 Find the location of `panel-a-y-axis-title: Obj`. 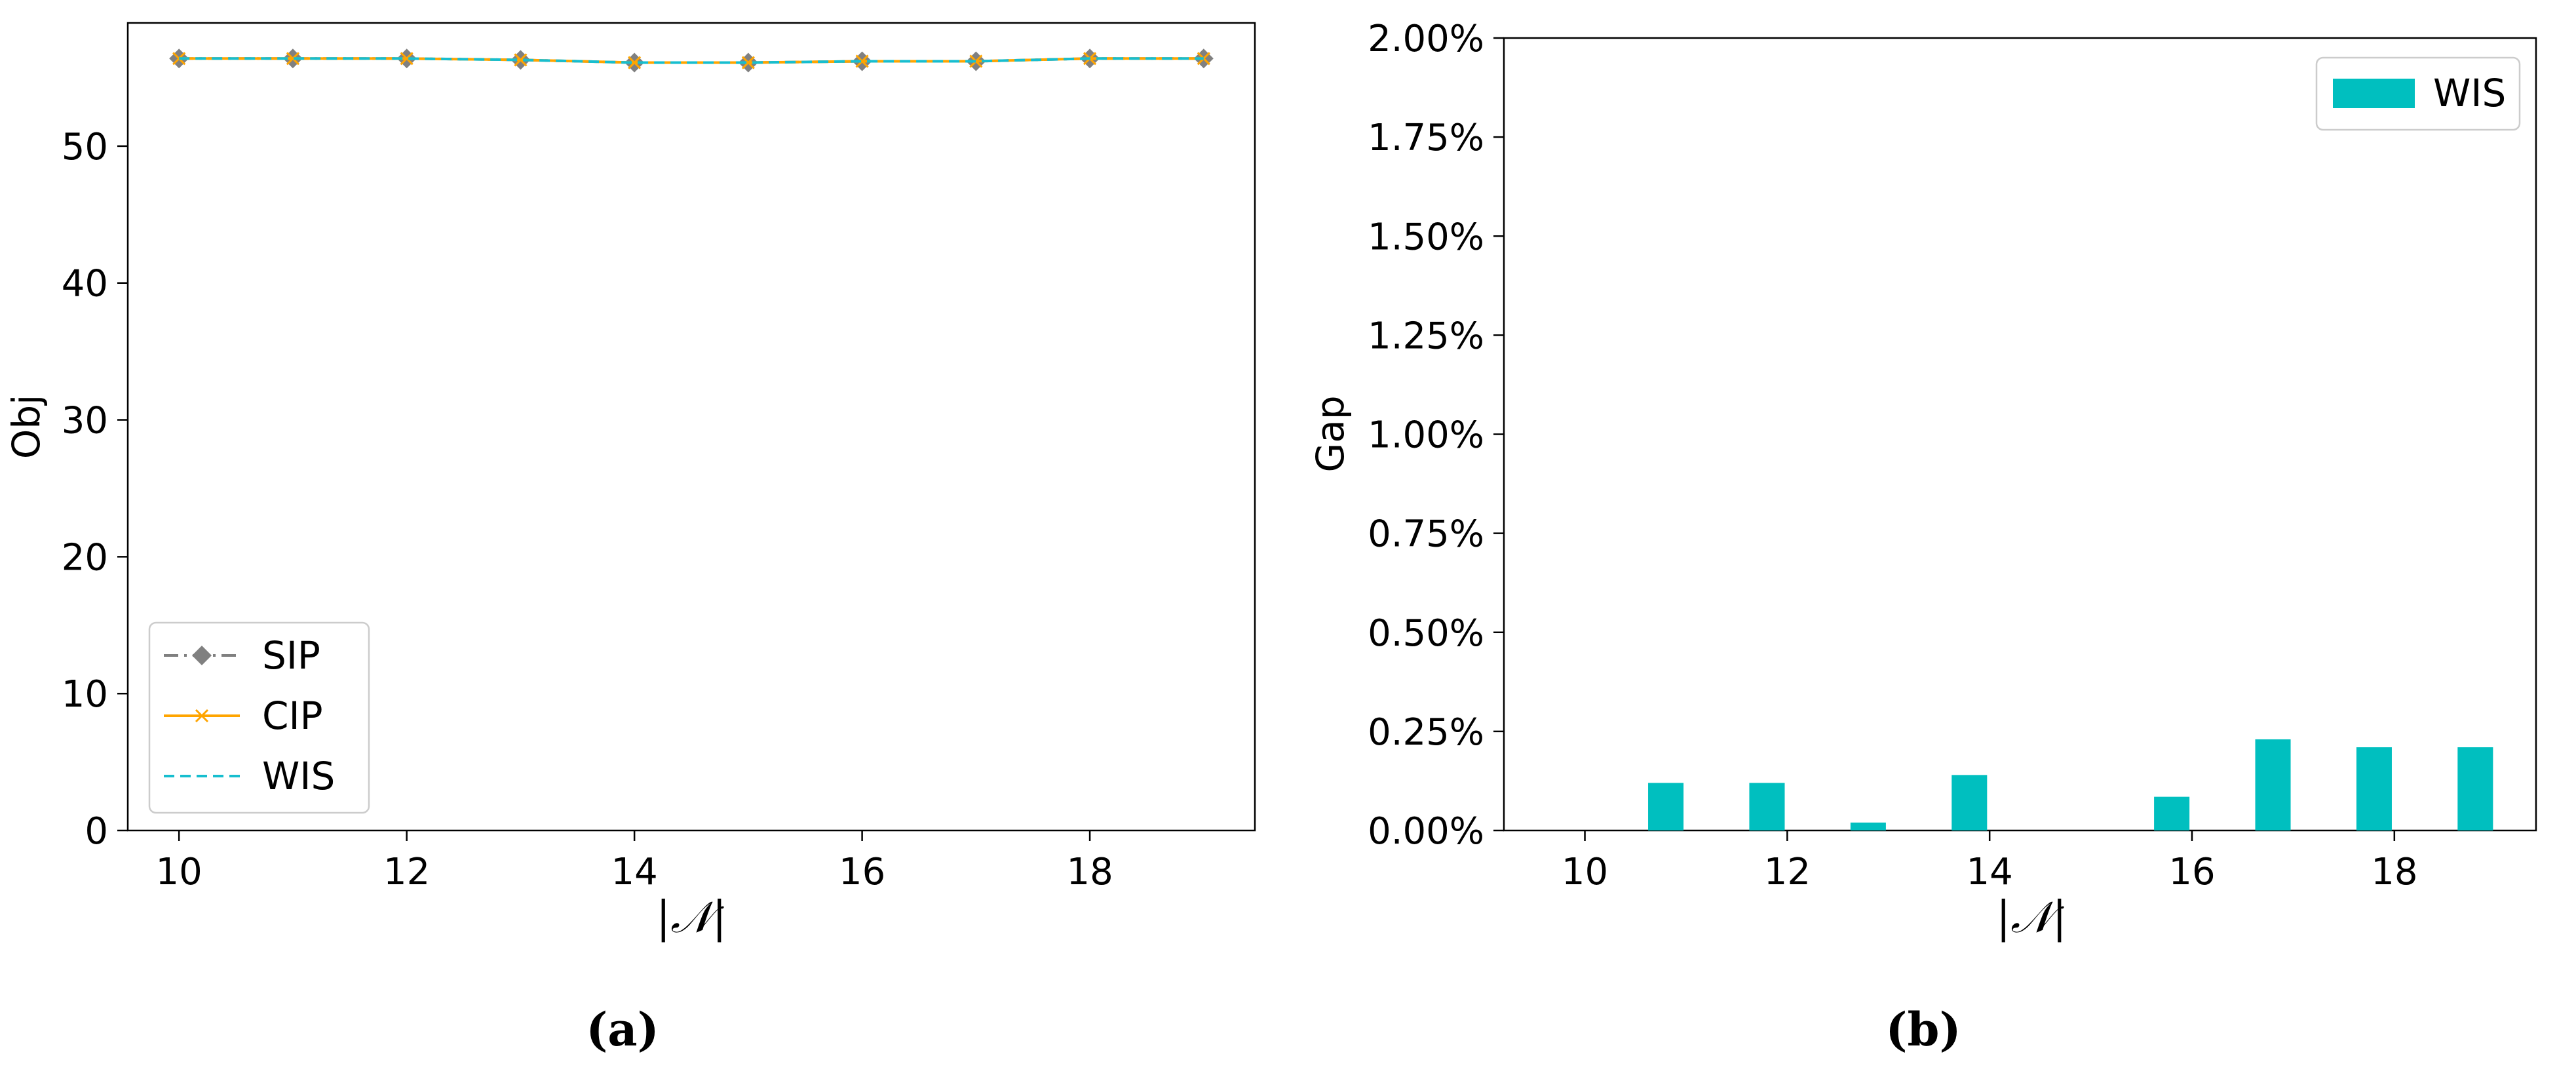

panel-a-y-axis-title: Obj is located at coordinates (26, 427).